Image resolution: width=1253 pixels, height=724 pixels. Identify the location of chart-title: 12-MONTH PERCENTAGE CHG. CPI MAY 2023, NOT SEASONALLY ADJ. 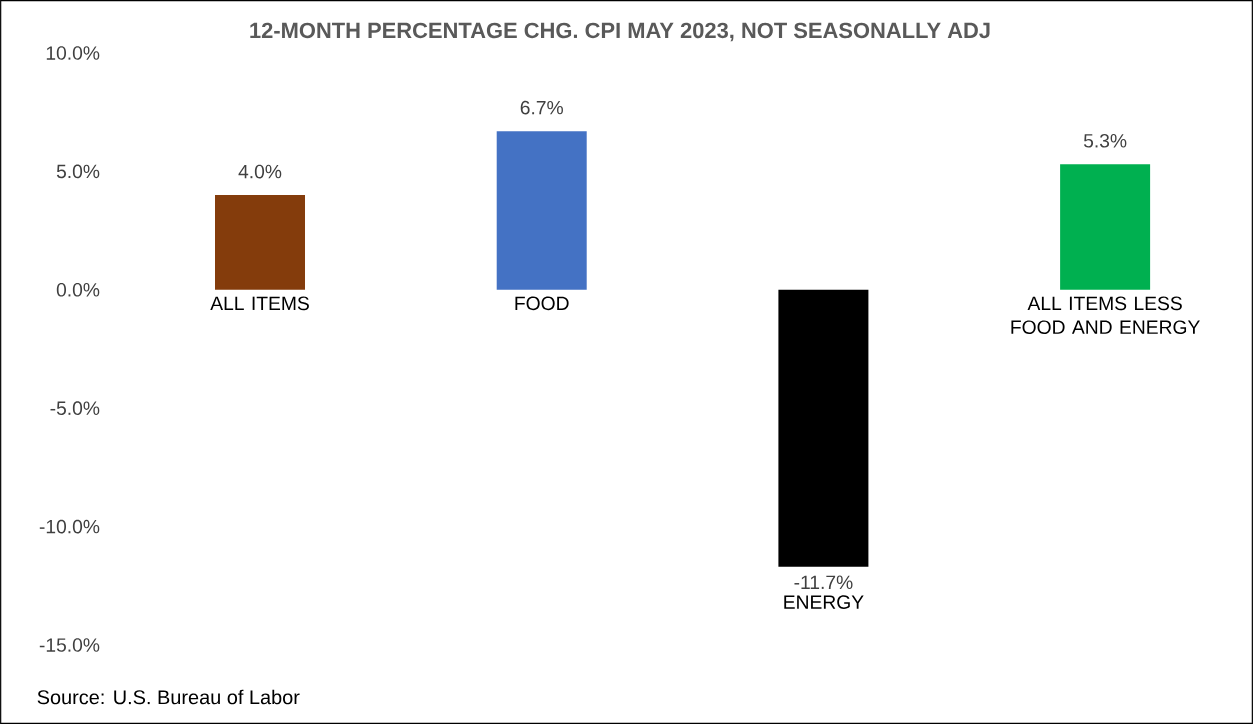
(620, 32).